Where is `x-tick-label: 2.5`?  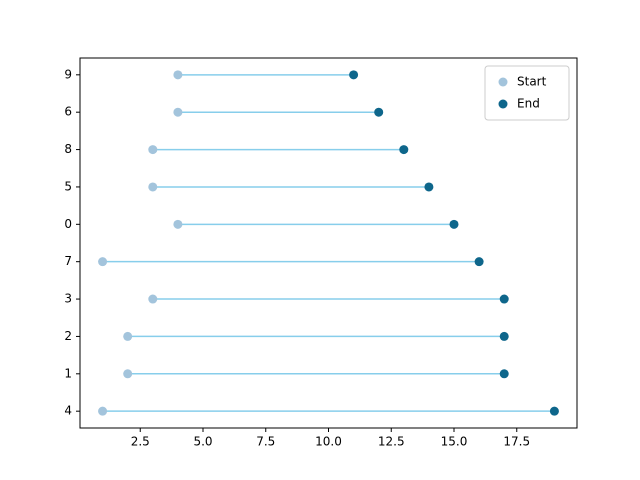
x-tick-label: 2.5 is located at coordinates (140, 442).